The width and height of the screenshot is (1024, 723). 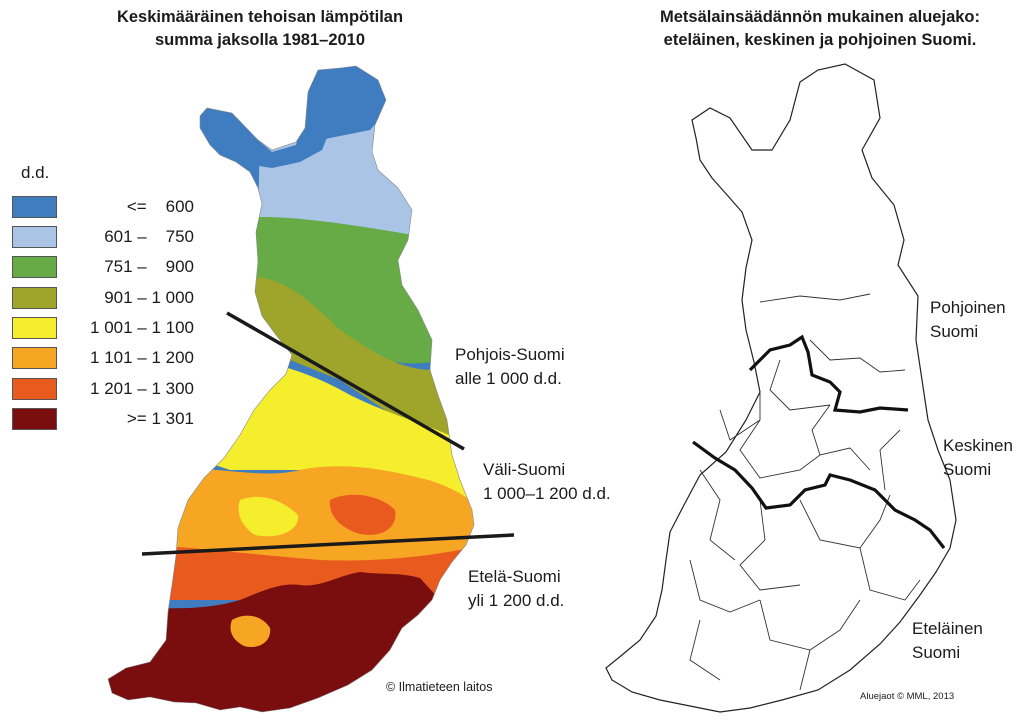 What do you see at coordinates (907, 696) in the screenshot?
I see `credit-right: Aluejaot © MML, 2013` at bounding box center [907, 696].